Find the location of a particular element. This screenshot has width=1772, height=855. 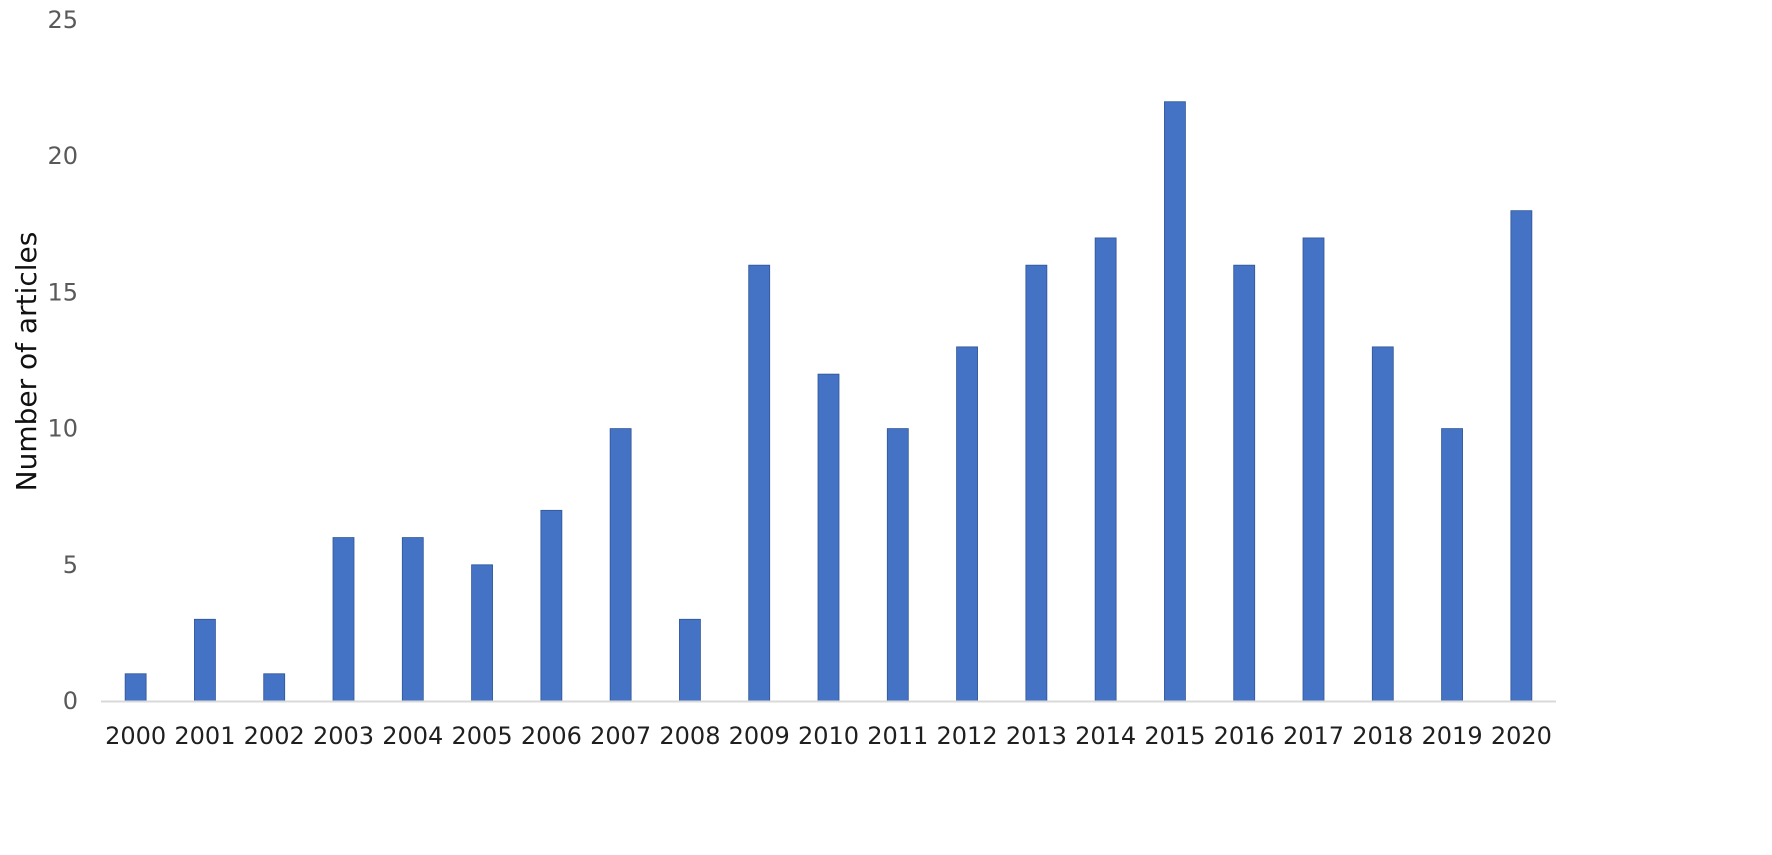

bar-2004 is located at coordinates (412, 619).